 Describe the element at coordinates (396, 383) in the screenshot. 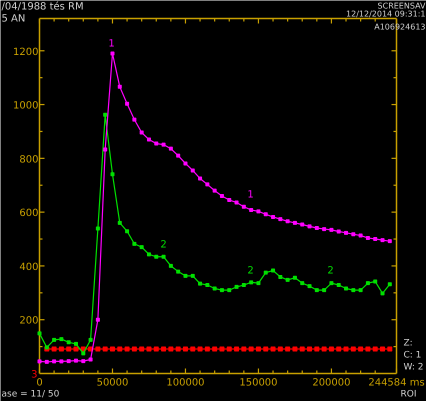

I see `x-tick-label: 244584 ms` at that location.